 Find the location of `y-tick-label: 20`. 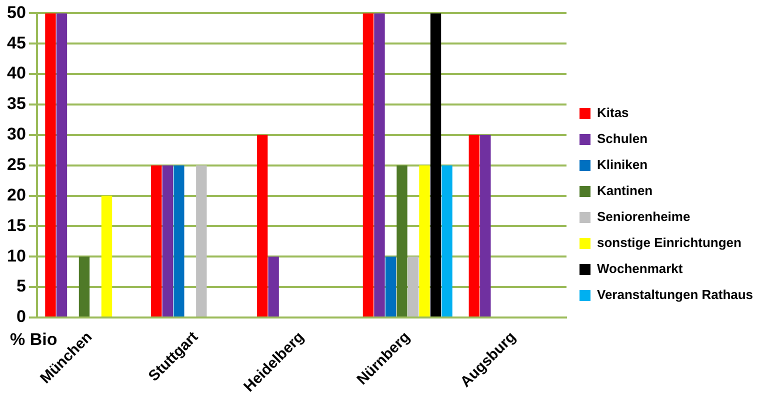

y-tick-label: 20 is located at coordinates (16, 194).